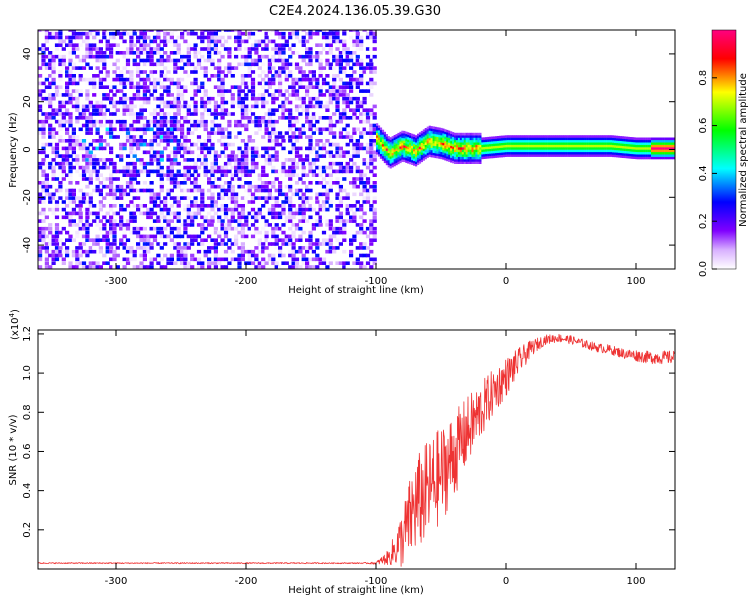  What do you see at coordinates (236, 87) in the screenshot?
I see `heatmap-cell-2057` at bounding box center [236, 87].